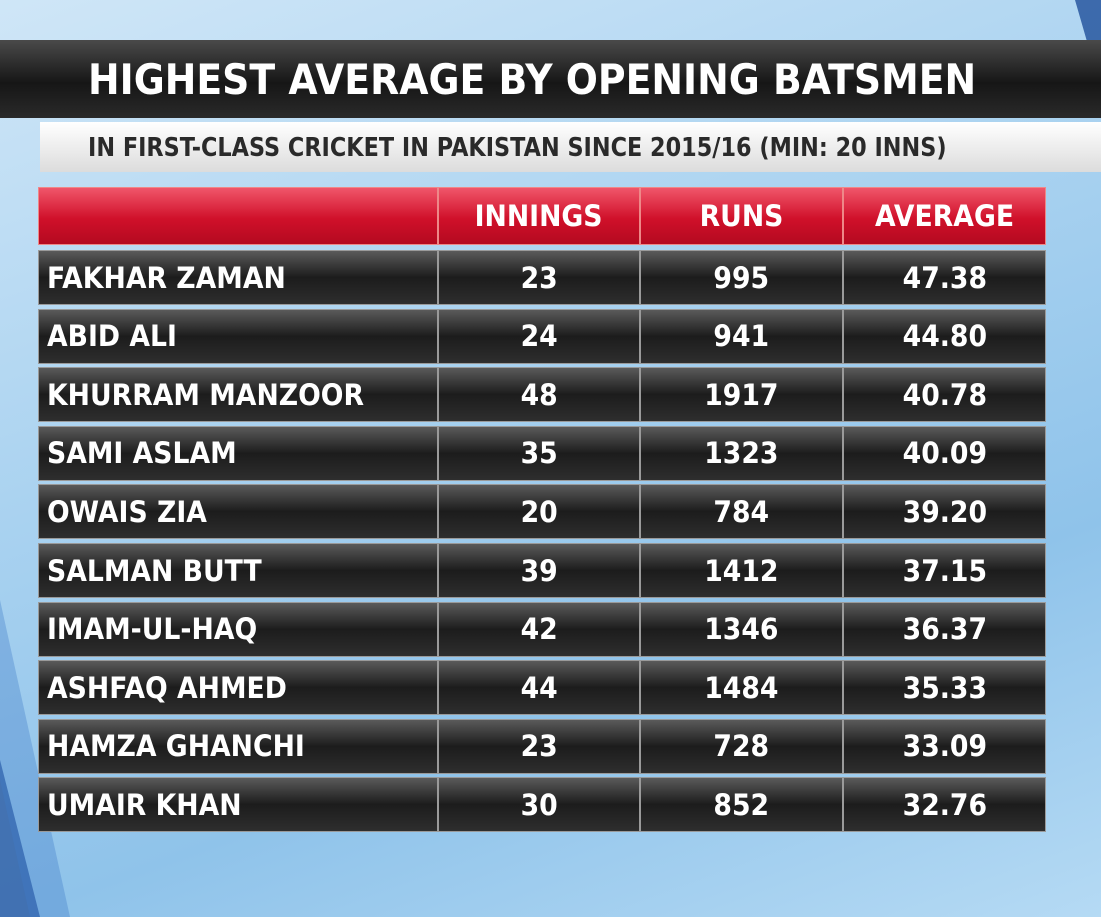  I want to click on stat-cell: 1346, so click(741, 629).